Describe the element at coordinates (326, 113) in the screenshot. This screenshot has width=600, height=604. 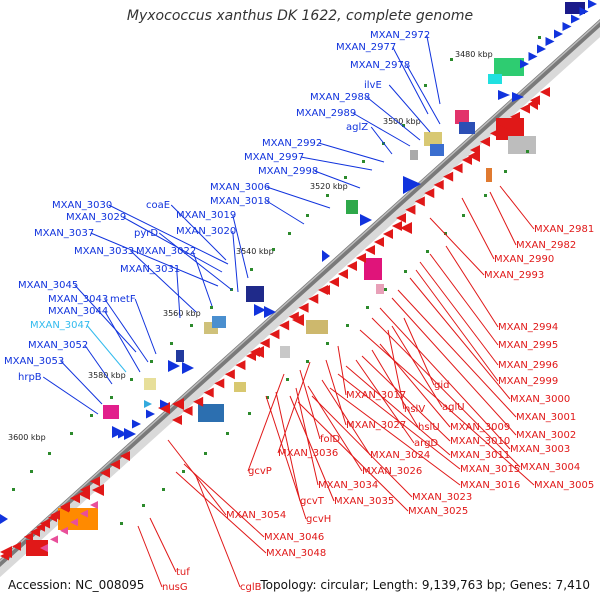
I see `gene-label: MXAN_2989` at that location.